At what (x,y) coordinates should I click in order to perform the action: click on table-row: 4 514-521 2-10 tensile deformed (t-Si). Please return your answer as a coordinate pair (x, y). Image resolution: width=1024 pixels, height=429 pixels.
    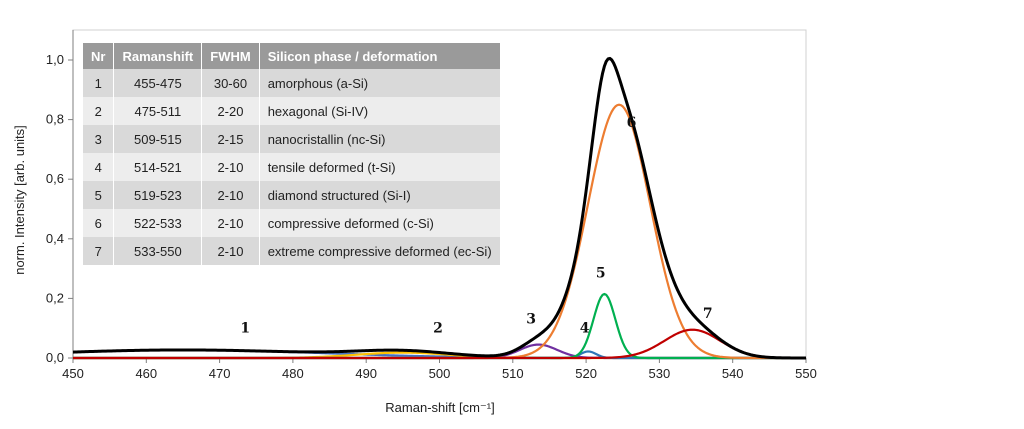
    Looking at the image, I should click on (292, 167).